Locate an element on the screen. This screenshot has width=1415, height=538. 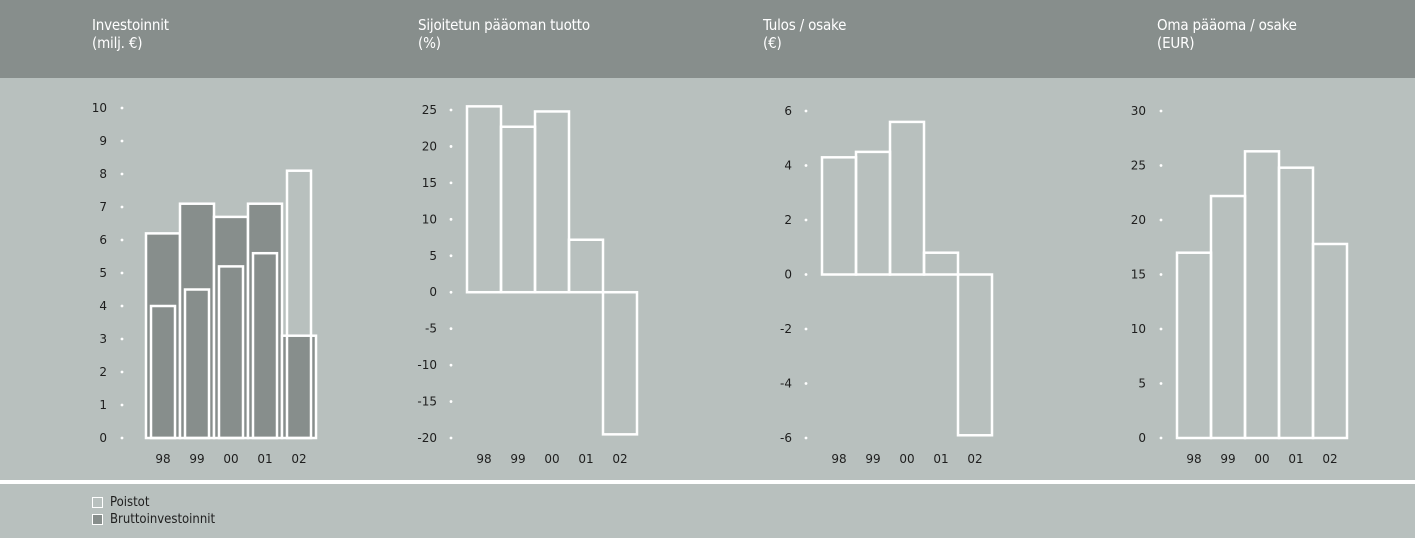
y-tick-label: -15 is located at coordinates (427, 402).